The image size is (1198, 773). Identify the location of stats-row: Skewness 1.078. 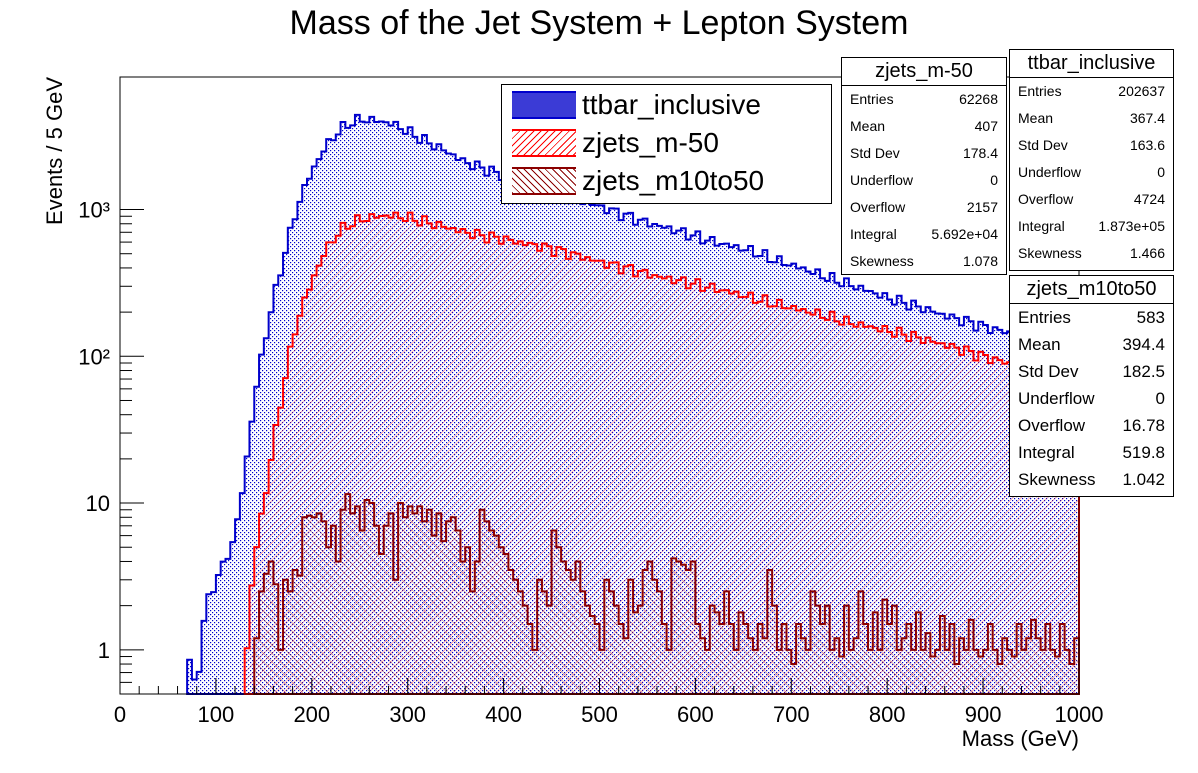
(924, 261).